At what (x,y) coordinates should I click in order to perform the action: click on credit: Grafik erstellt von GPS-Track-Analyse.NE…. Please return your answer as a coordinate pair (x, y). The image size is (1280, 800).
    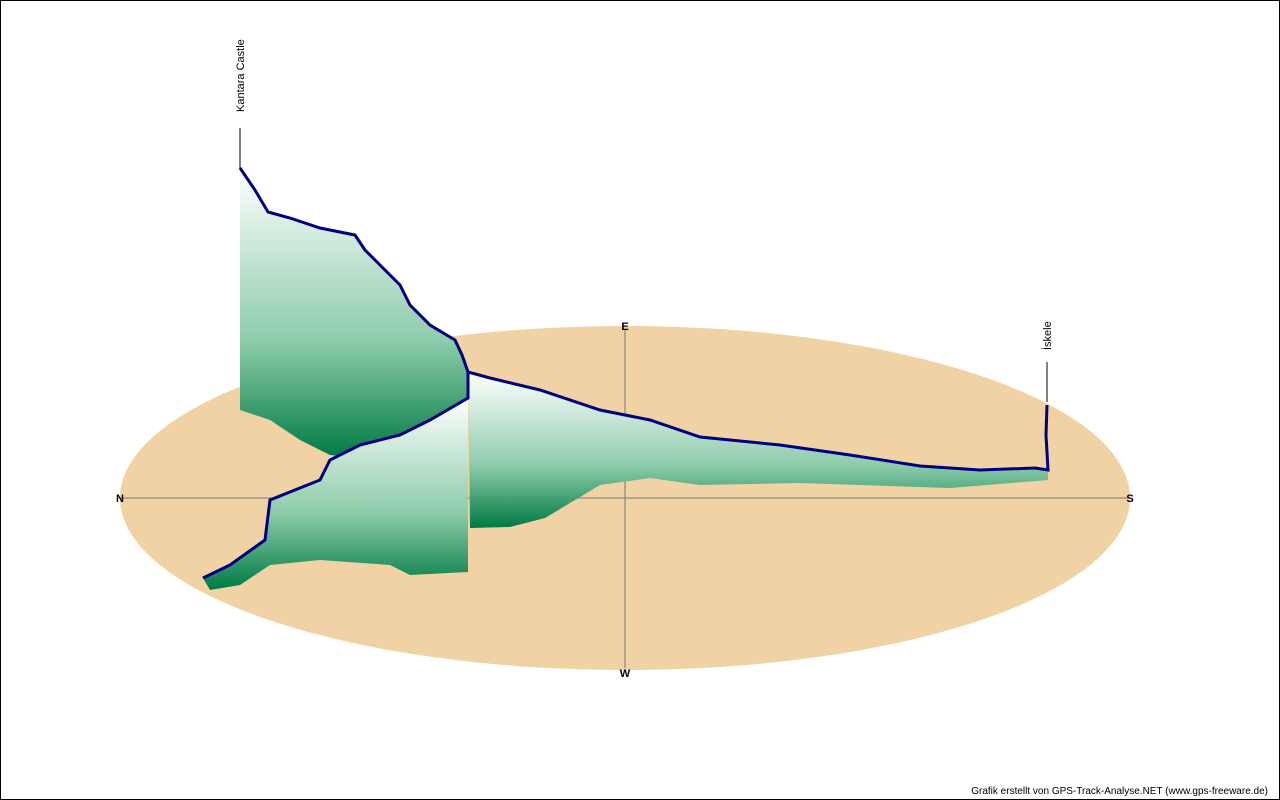
    Looking at the image, I should click on (1119, 791).